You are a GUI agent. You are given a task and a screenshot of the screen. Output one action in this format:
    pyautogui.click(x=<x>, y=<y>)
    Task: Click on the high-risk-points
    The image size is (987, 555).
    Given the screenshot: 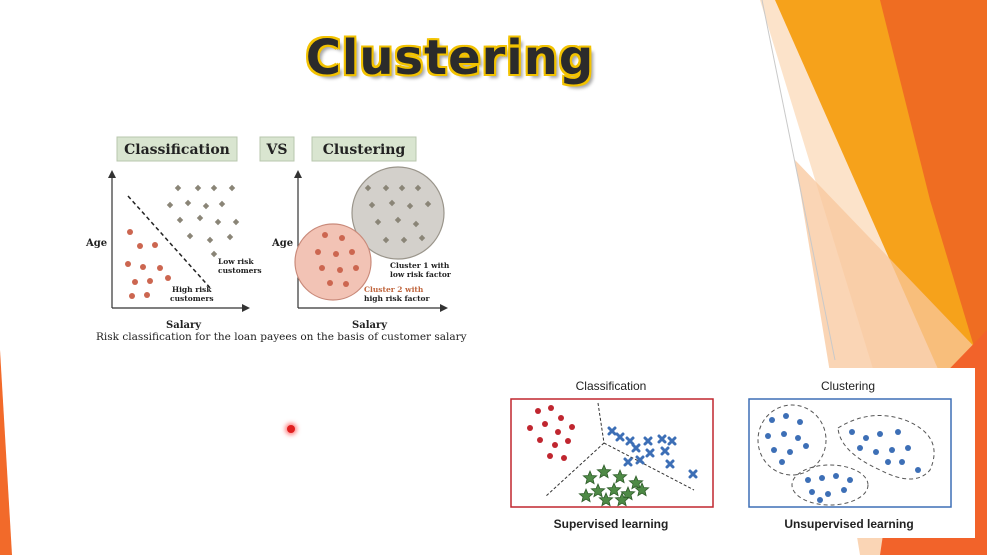 What is the action you would take?
    pyautogui.click(x=148, y=264)
    